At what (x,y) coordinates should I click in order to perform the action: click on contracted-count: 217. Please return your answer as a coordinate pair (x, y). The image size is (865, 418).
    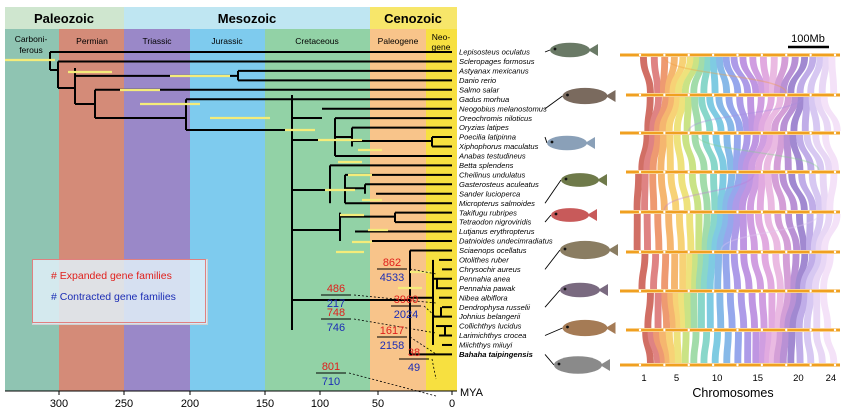
    Looking at the image, I should click on (336, 304).